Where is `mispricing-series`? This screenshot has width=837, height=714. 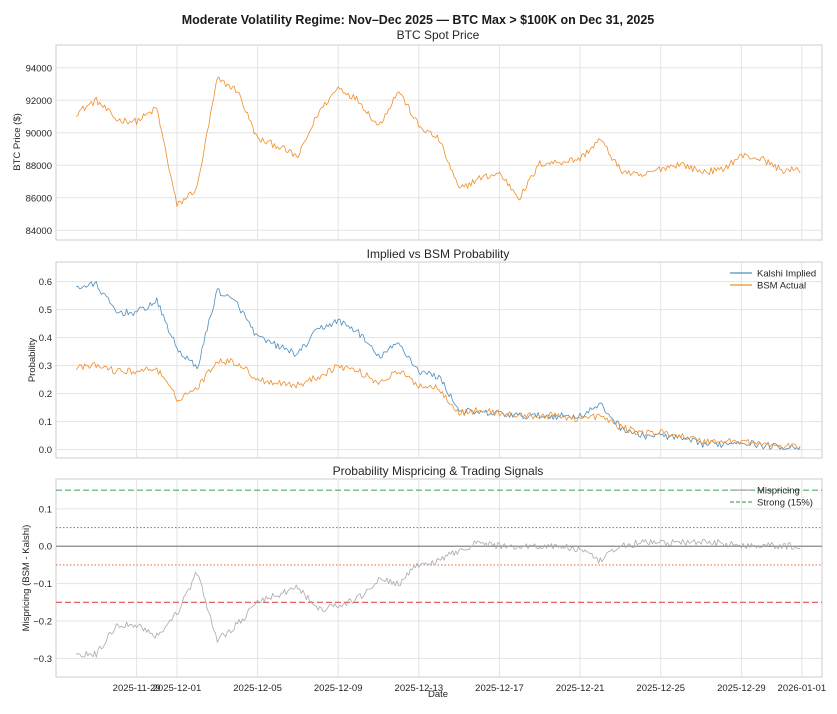
mispricing-series is located at coordinates (438, 598).